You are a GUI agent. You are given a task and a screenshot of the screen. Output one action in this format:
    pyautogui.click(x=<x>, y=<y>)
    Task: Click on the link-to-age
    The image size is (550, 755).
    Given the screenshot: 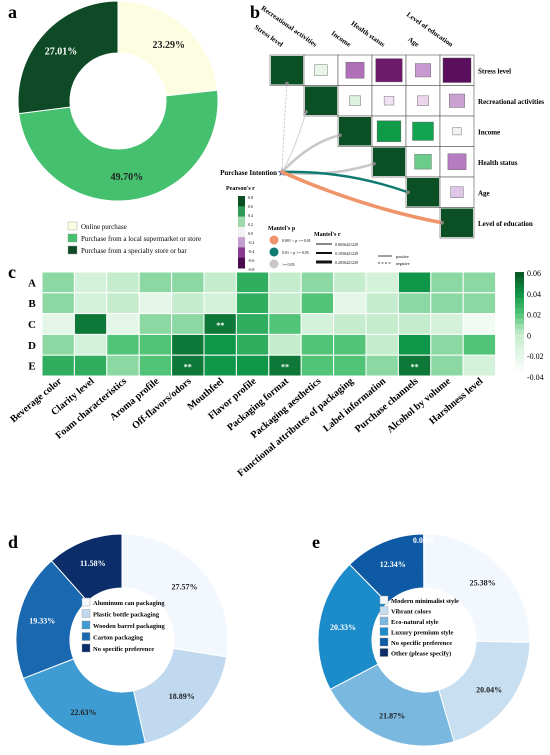 What is the action you would take?
    pyautogui.click(x=345, y=182)
    